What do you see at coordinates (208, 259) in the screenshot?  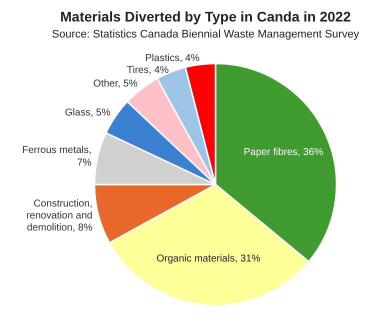 I see `slice-label: Organic materials, 31%` at bounding box center [208, 259].